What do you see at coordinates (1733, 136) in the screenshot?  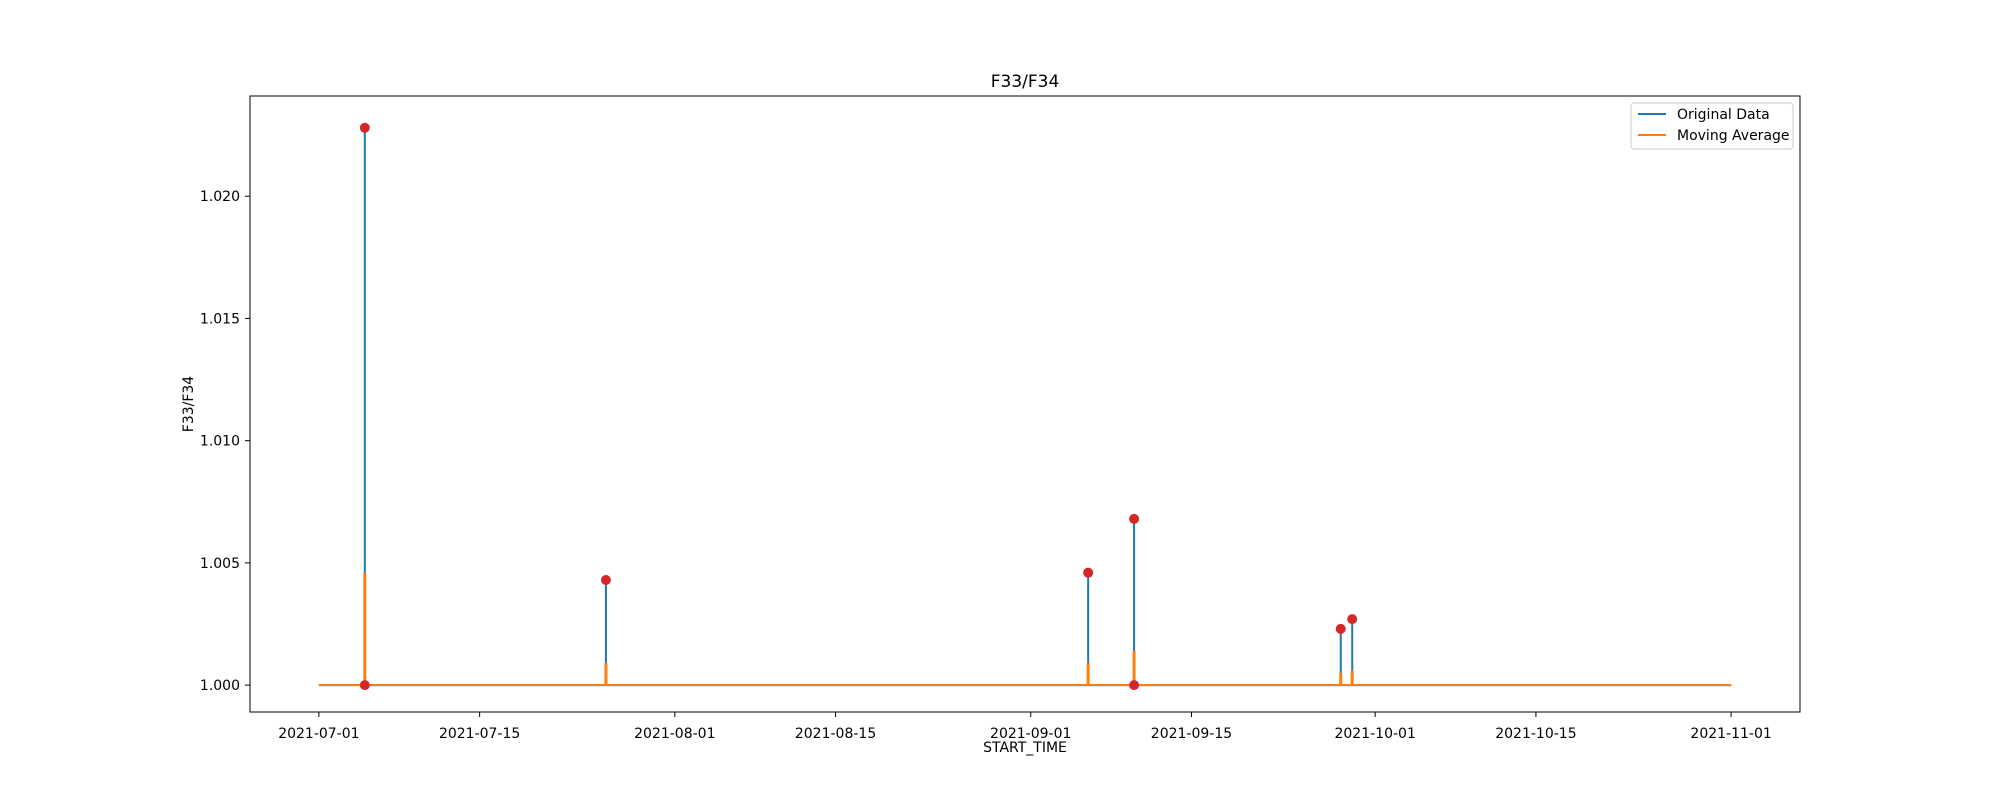 I see `legend-label-moving-average: Moving Average` at bounding box center [1733, 136].